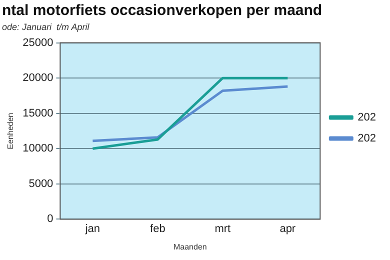  Describe the element at coordinates (38, 42) in the screenshot. I see `y-tick-label: 25000` at that location.